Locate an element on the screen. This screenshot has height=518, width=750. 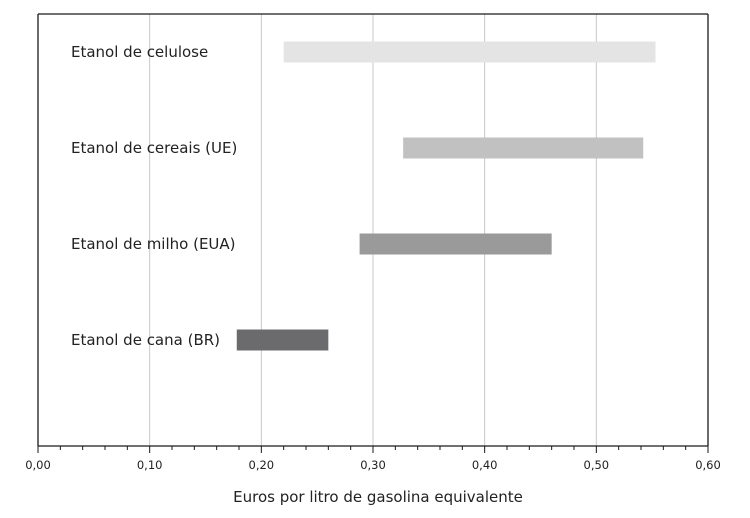
x-tick-label: 0,60 is located at coordinates (708, 465).